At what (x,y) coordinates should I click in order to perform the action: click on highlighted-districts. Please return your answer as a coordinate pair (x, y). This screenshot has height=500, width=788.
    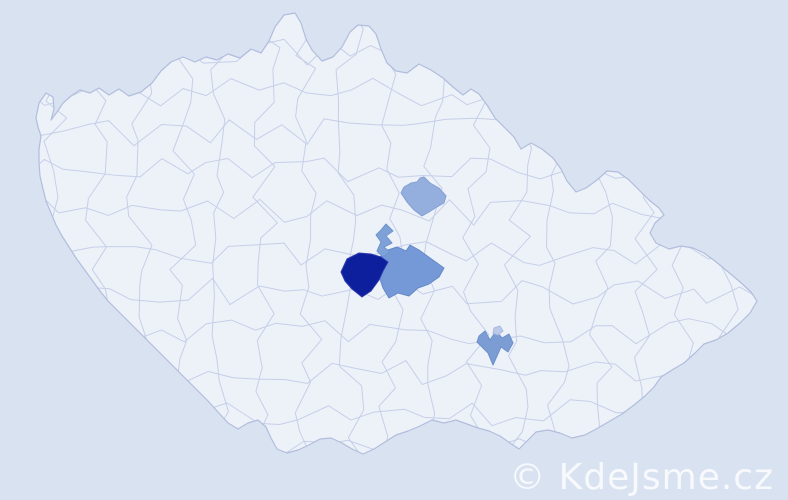
    Looking at the image, I should click on (427, 271).